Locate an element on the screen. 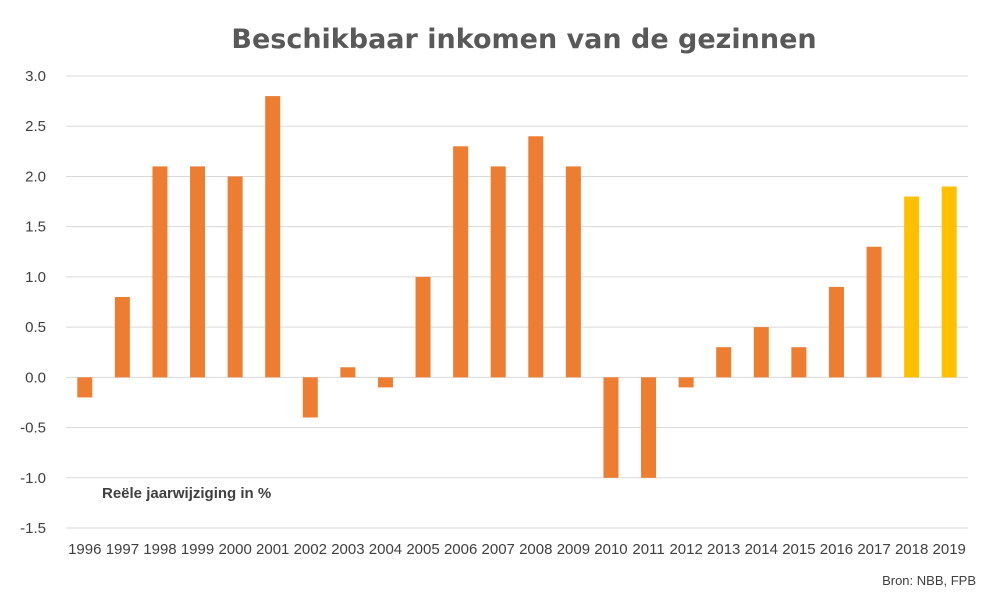  x-tick-label: 1997 is located at coordinates (122, 549).